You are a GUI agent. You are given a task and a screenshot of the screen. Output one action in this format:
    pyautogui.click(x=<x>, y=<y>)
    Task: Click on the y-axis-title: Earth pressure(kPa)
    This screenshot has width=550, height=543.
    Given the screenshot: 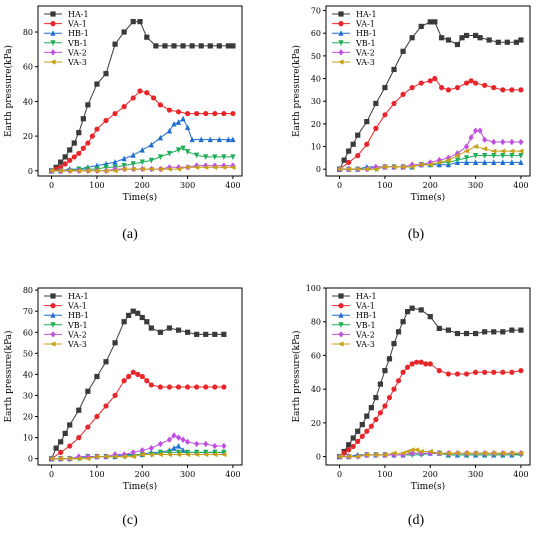 What is the action you would take?
    pyautogui.click(x=296, y=91)
    